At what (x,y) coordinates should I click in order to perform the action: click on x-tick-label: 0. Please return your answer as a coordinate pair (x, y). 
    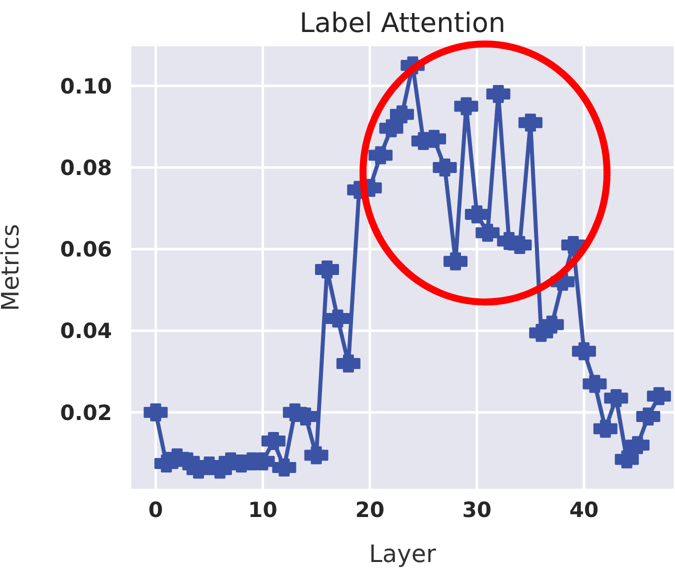
    Looking at the image, I should click on (156, 510).